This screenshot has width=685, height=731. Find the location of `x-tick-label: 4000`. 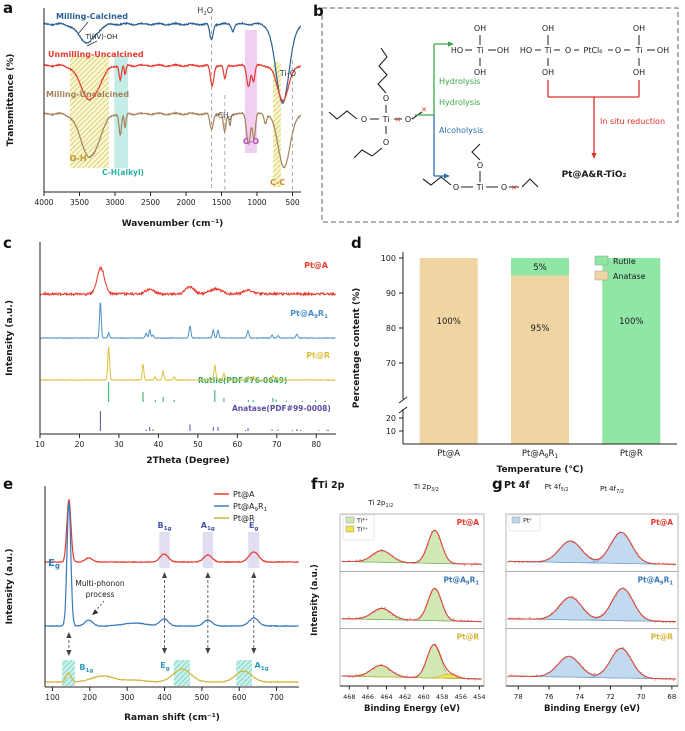

x-tick-label: 4000 is located at coordinates (43, 202).